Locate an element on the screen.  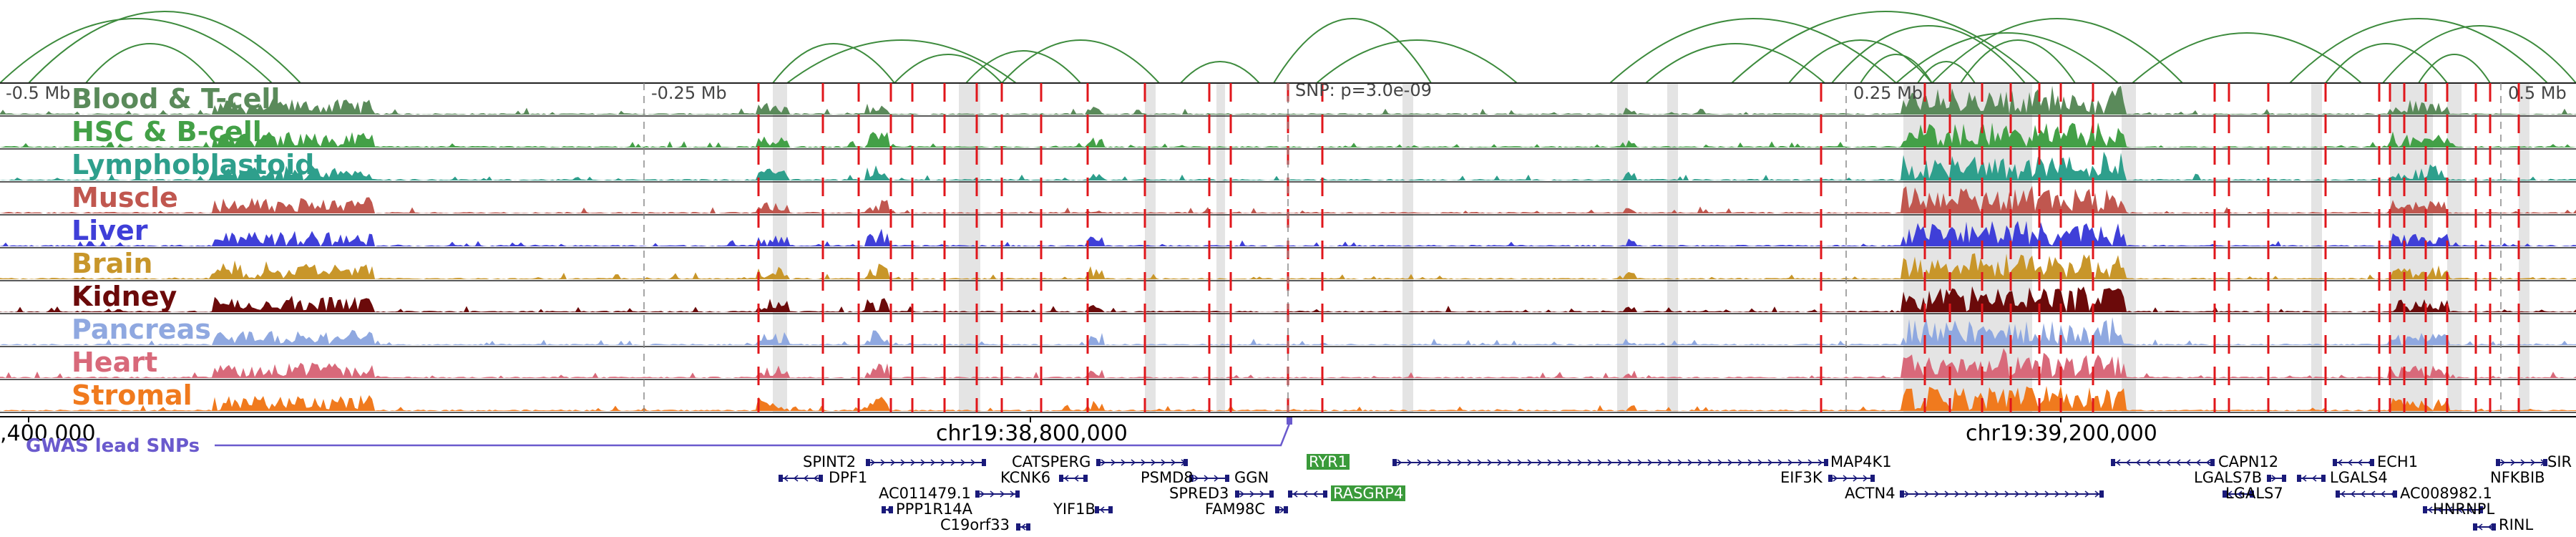
gene-label-nfkbib: NFKBIB is located at coordinates (2517, 477).